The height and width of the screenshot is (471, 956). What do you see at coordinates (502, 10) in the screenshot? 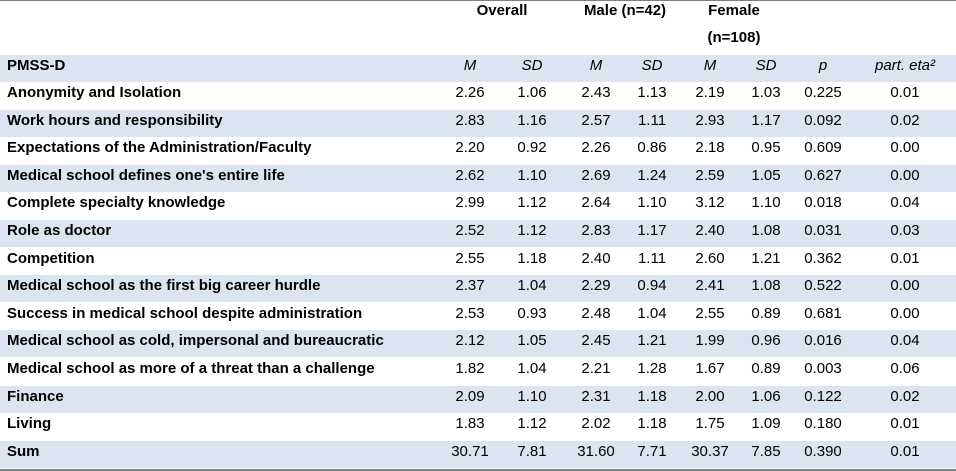
I see `group-header-overall: Overall` at bounding box center [502, 10].